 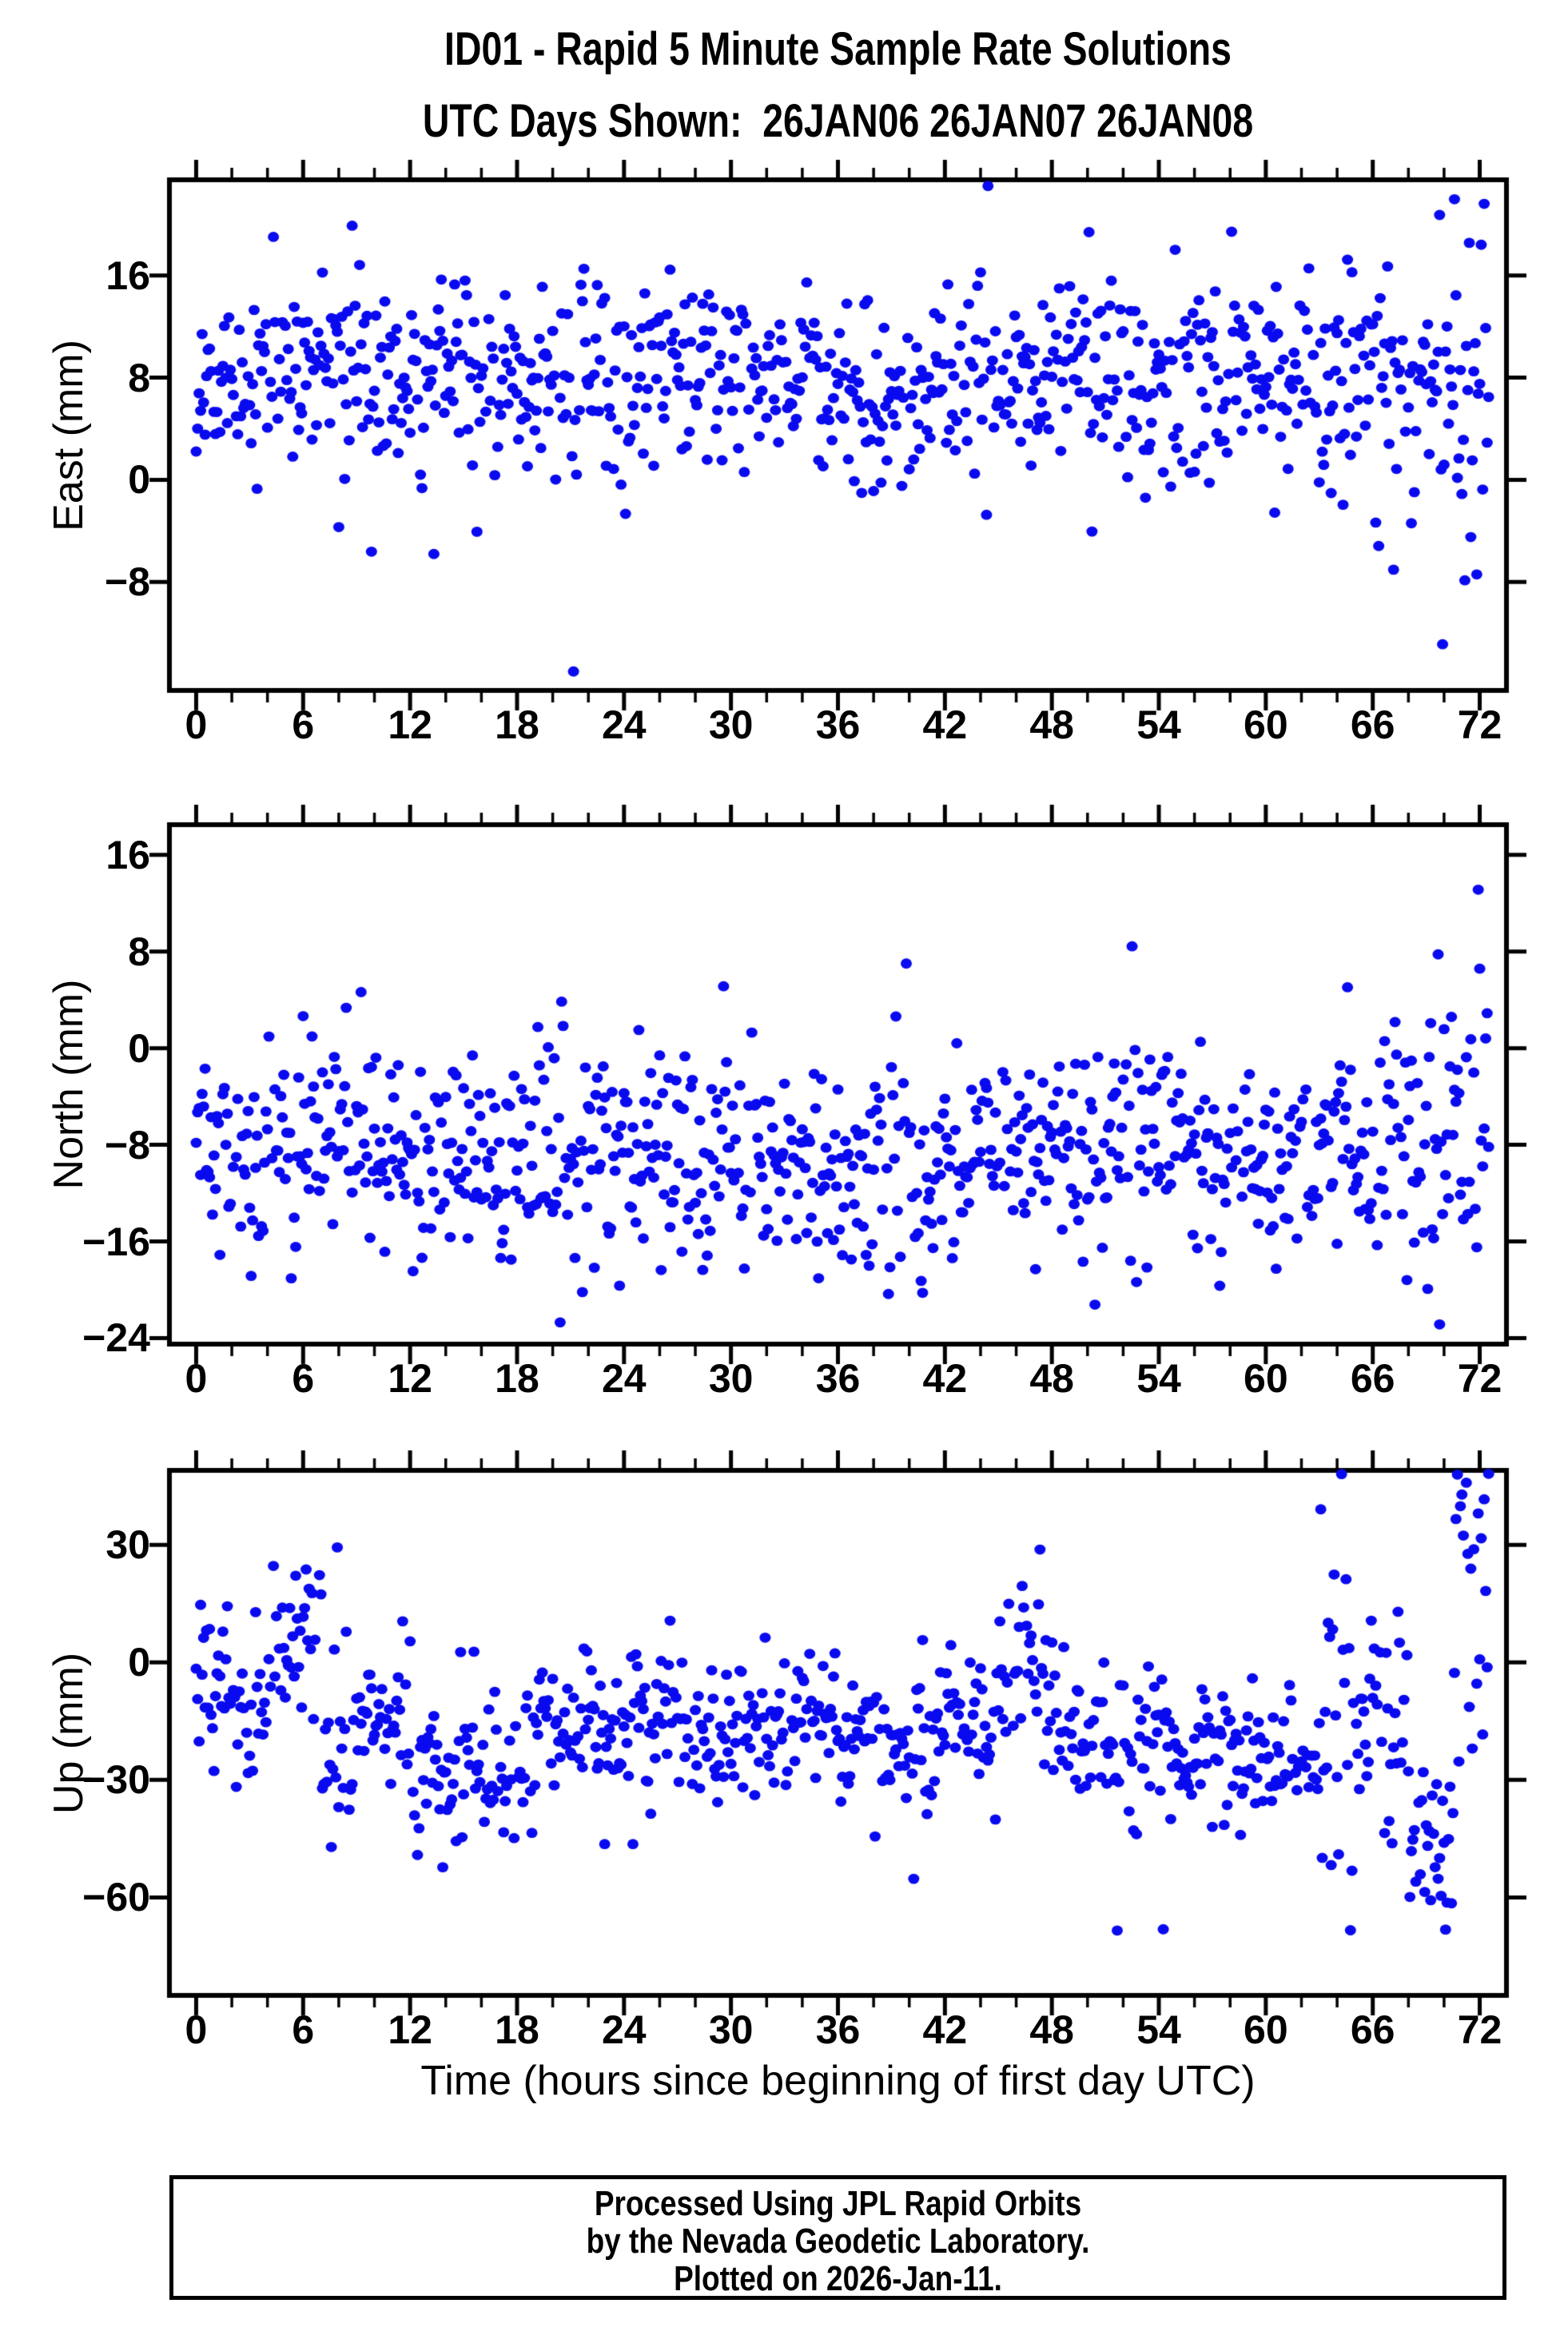 I want to click on footer-line-1: Processed Using JPL Rapid Orbits, so click(x=838, y=2203).